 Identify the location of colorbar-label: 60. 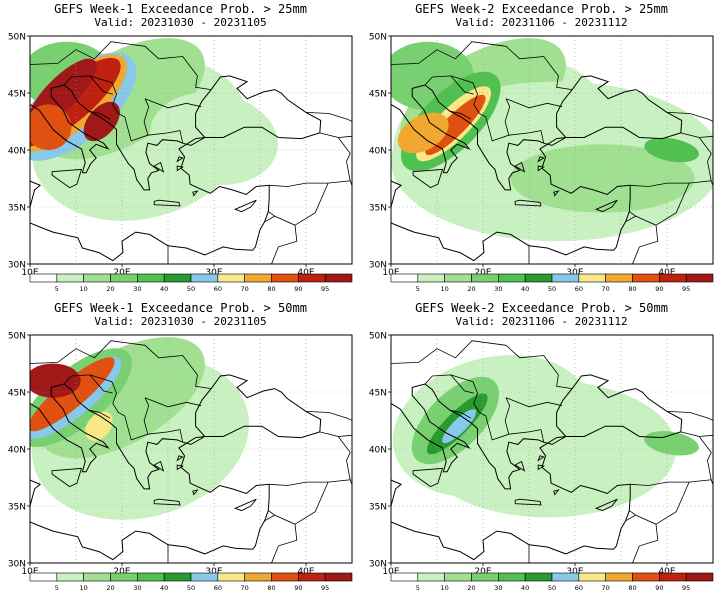
(218, 588).